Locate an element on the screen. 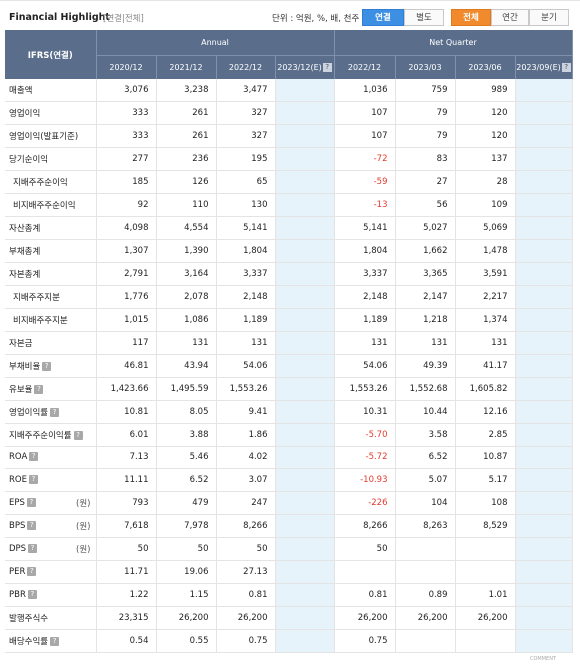  table-cell: 759 is located at coordinates (425, 91).